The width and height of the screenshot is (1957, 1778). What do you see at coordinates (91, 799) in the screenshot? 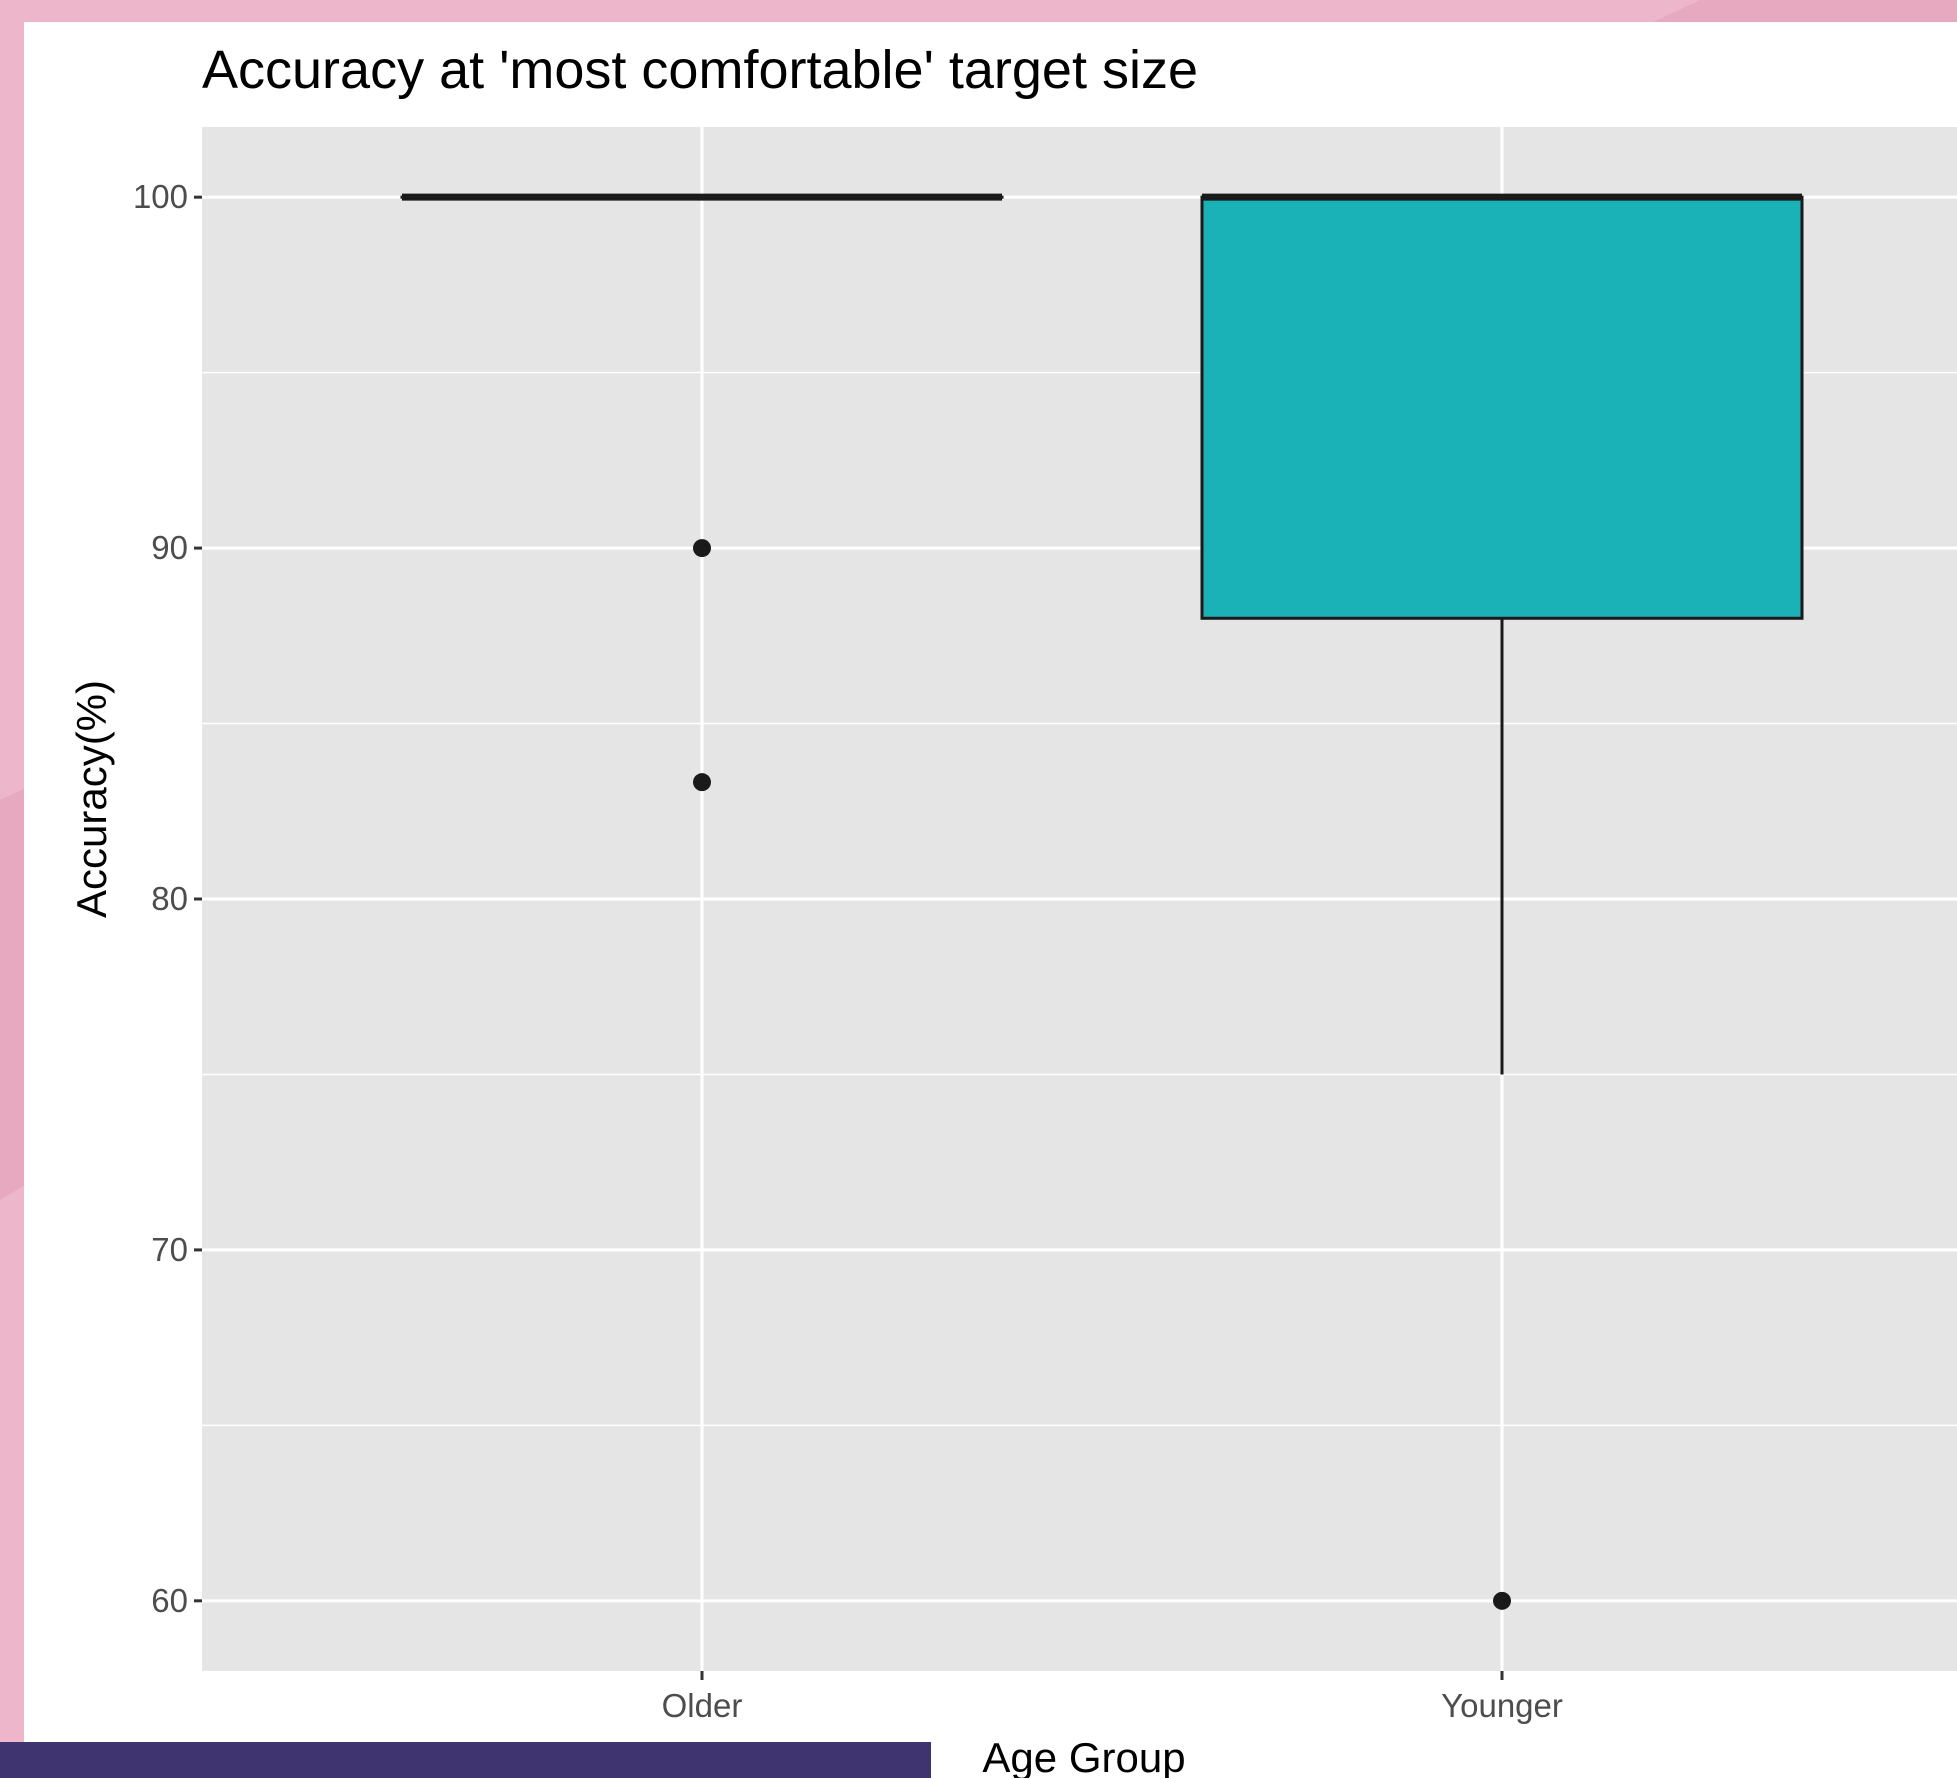
I see `y-axis-title: Accuracy(%)` at bounding box center [91, 799].